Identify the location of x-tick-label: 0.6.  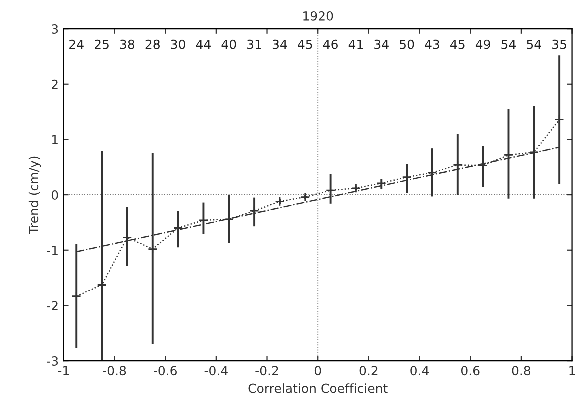
(470, 371).